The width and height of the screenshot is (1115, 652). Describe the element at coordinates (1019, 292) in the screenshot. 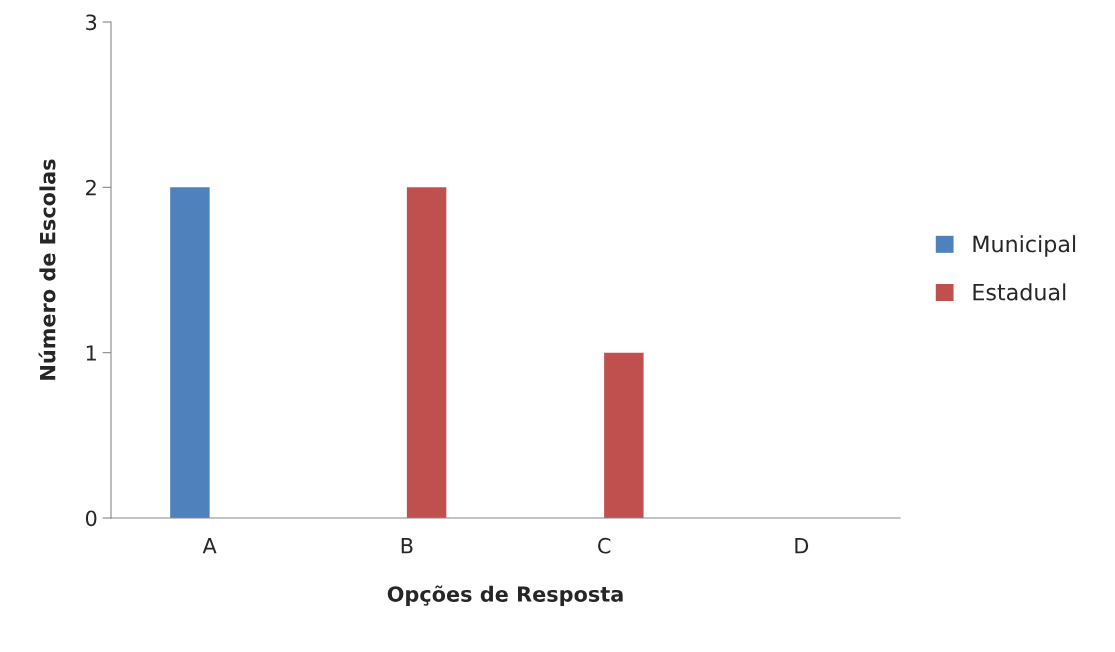

I see `legend-label: Estadual` at that location.